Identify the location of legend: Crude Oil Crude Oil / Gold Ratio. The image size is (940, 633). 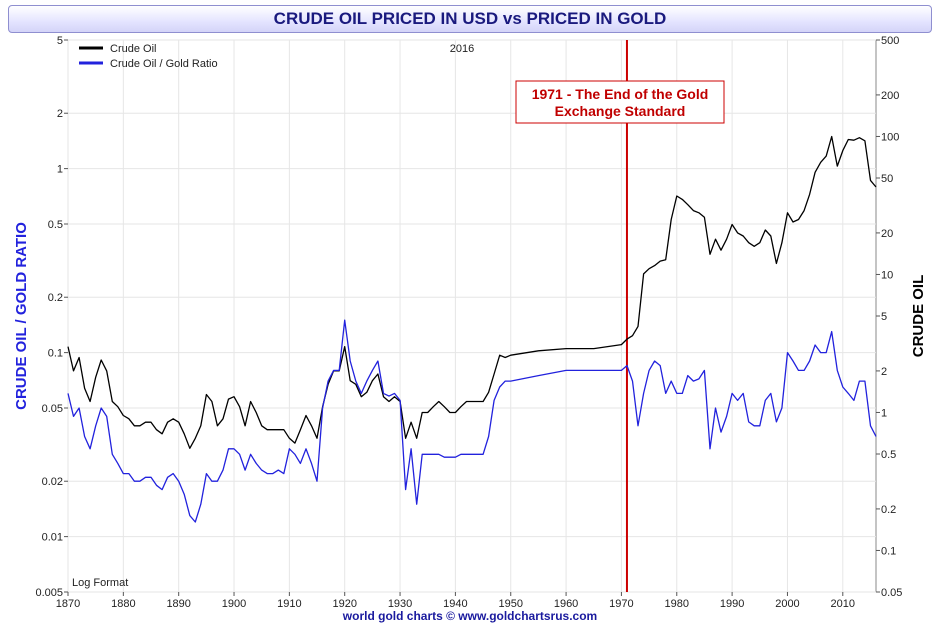
(148, 56).